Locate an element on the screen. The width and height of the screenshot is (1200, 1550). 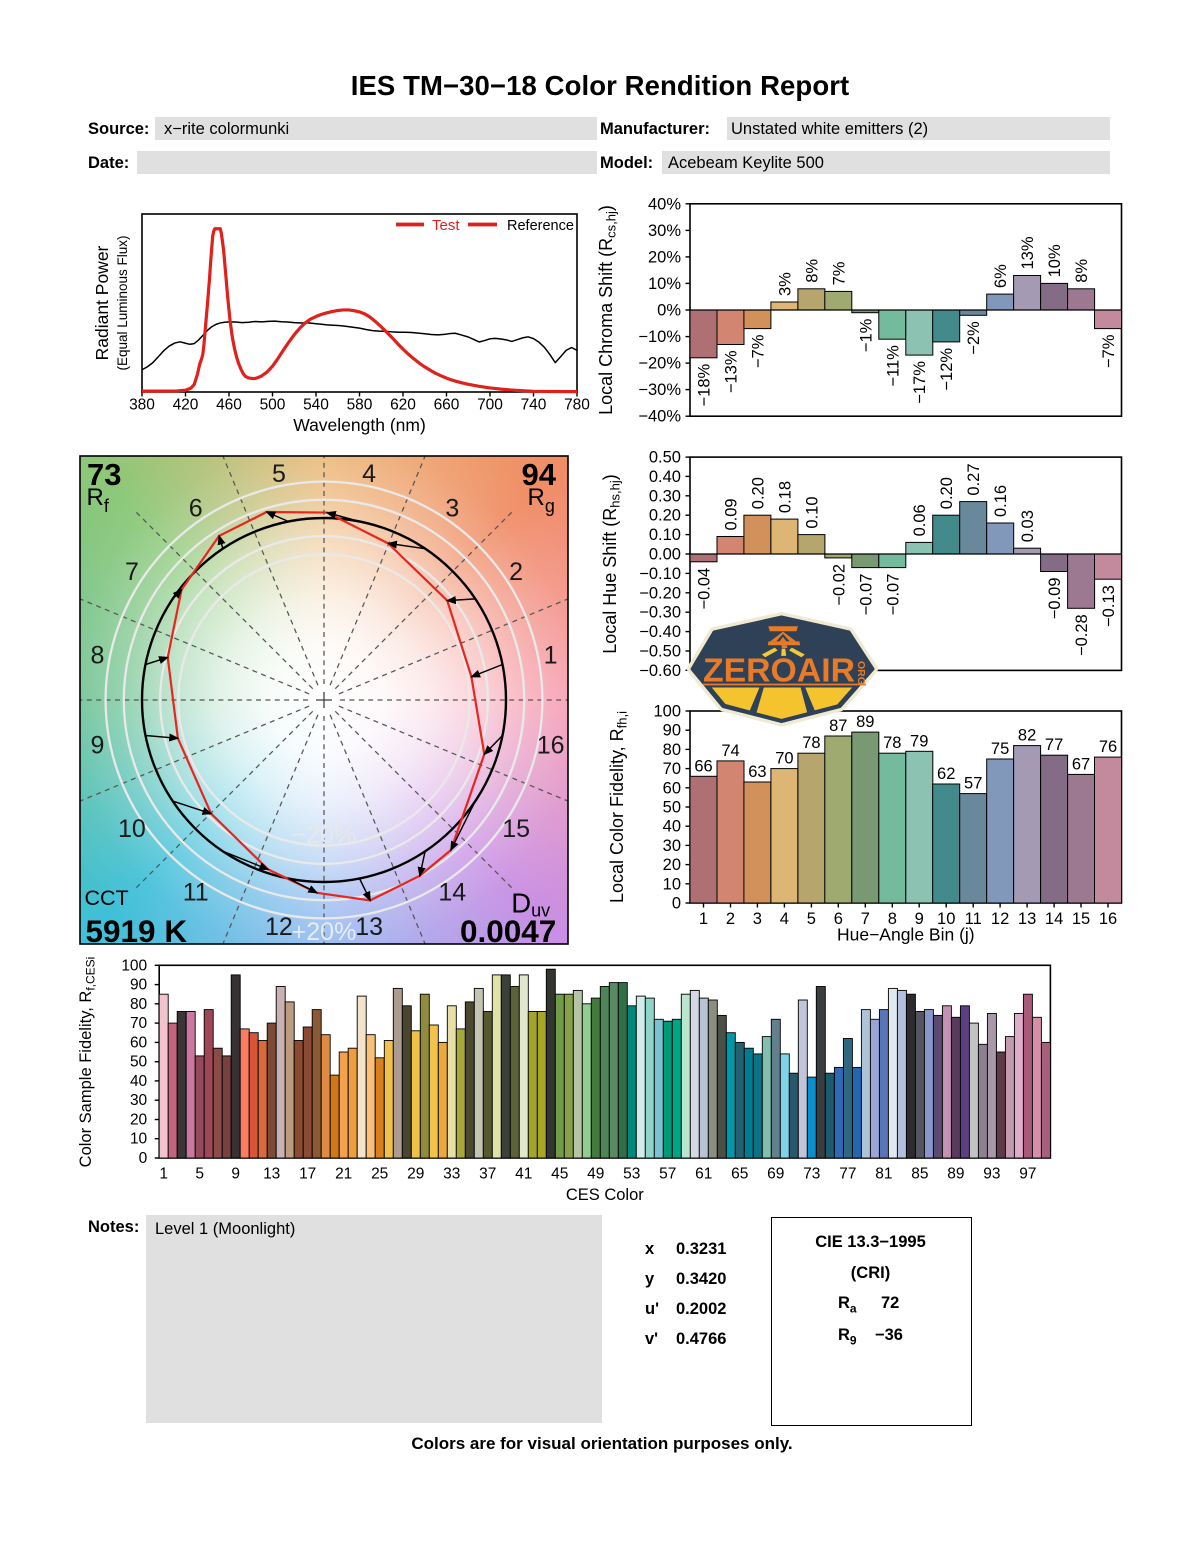
svg-text: Local Hue Shift (Rhs,hj) is located at coordinates (611, 564).